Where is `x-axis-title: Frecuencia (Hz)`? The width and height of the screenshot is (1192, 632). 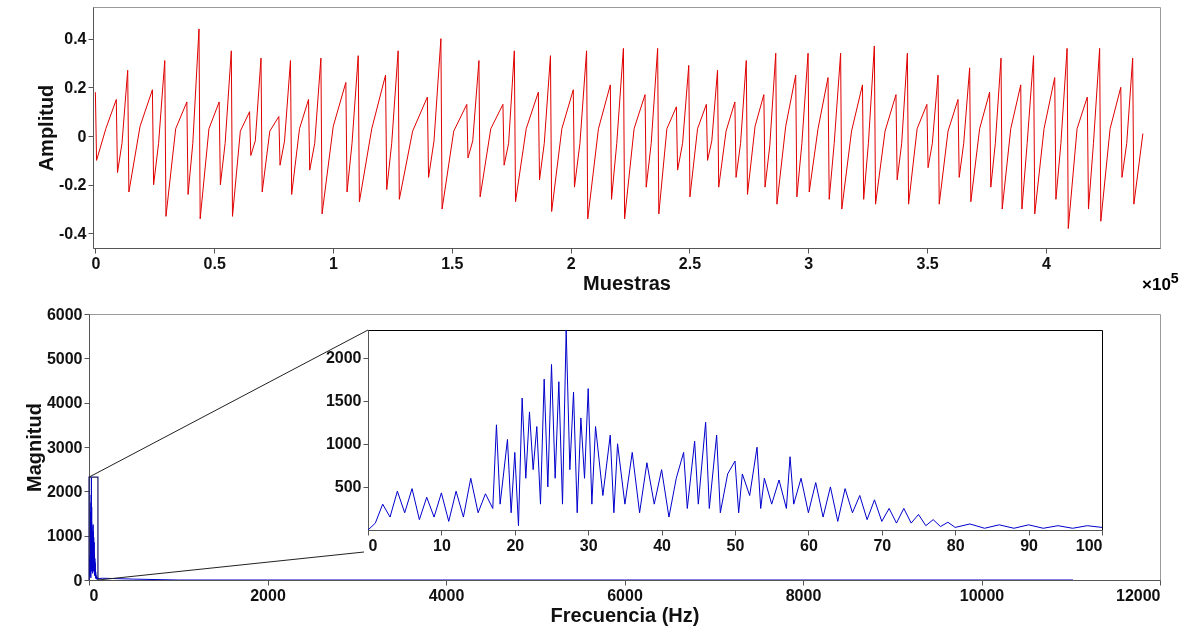
x-axis-title: Frecuencia (Hz) is located at coordinates (625, 614).